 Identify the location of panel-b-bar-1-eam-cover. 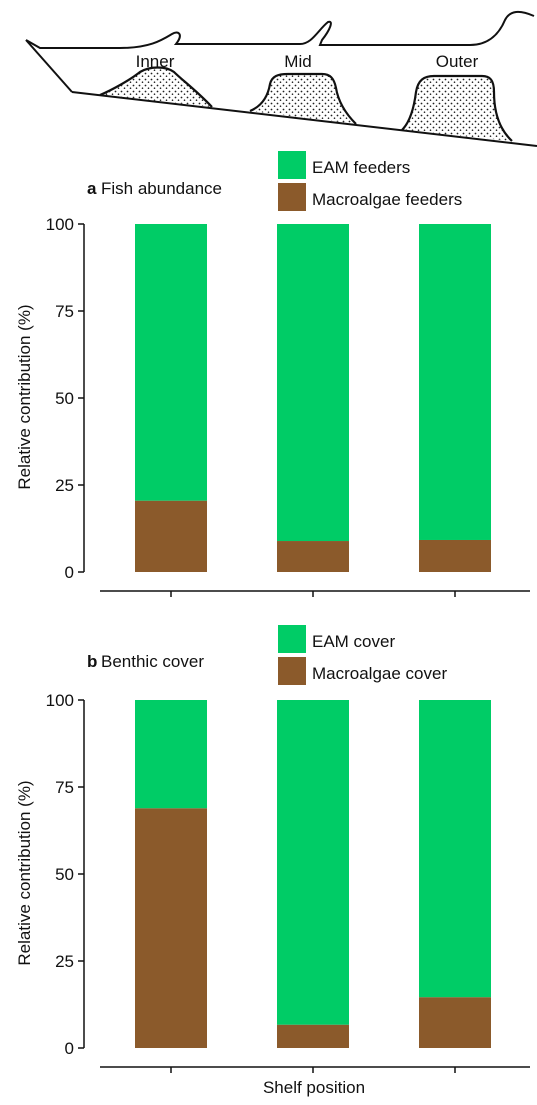
(171, 754).